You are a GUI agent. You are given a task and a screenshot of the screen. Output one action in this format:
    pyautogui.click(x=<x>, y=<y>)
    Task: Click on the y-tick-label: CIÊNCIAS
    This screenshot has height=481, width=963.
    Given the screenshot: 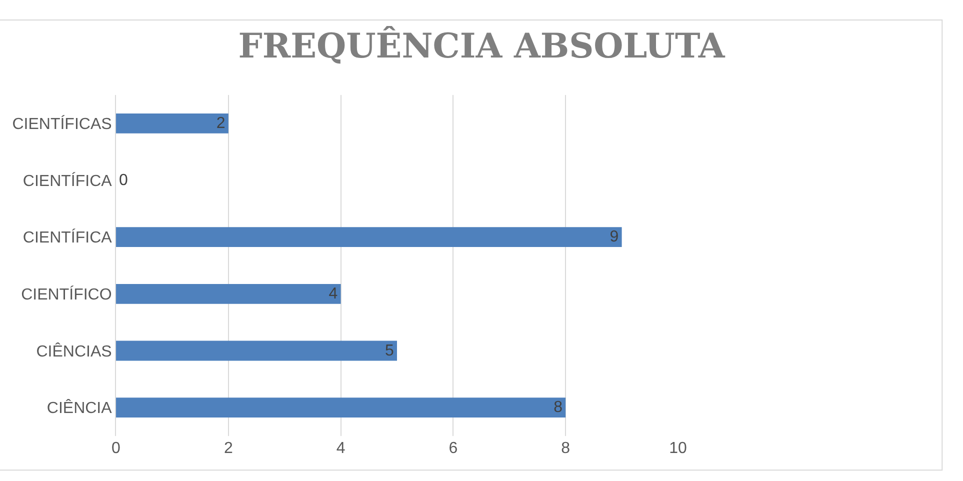 What is the action you would take?
    pyautogui.click(x=74, y=351)
    